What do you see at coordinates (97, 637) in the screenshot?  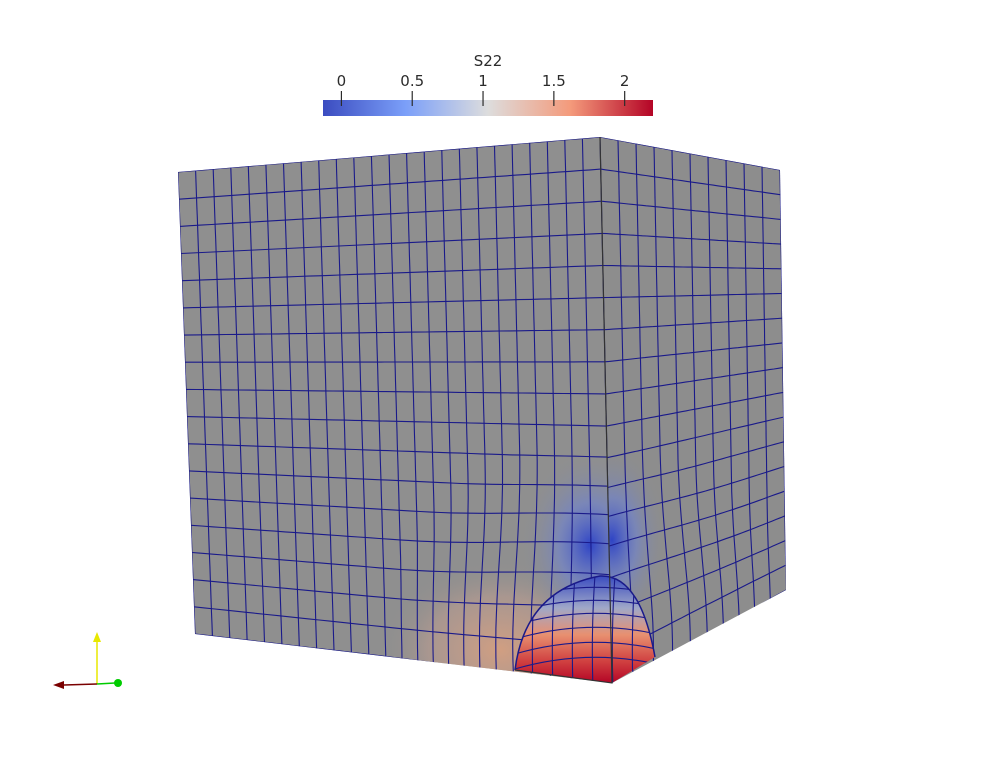 I see `y-axis-arrowhead-icon` at bounding box center [97, 637].